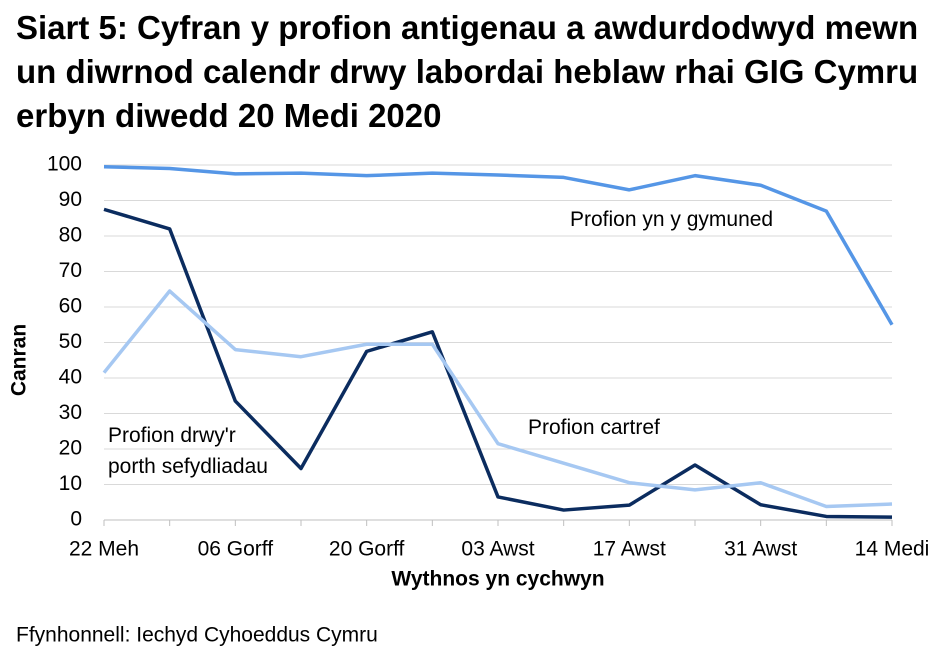 This screenshot has width=949, height=659. I want to click on y-tick-label: 70, so click(70, 270).